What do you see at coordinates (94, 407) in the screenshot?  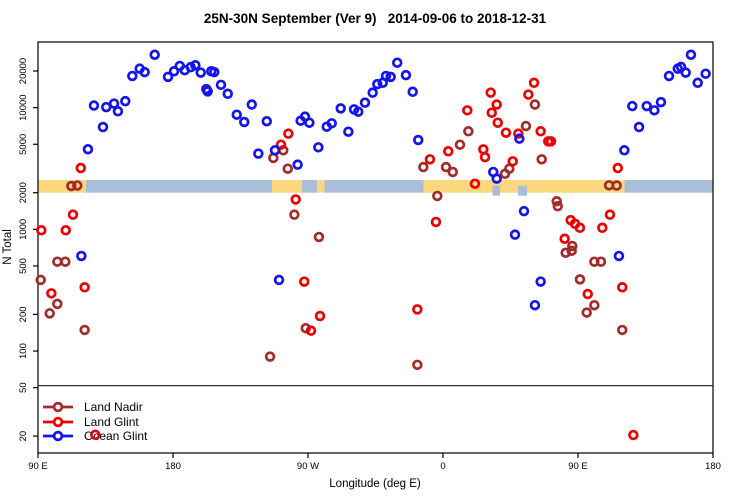 I see `legend-item-land-nadir: Land Nadir` at bounding box center [94, 407].